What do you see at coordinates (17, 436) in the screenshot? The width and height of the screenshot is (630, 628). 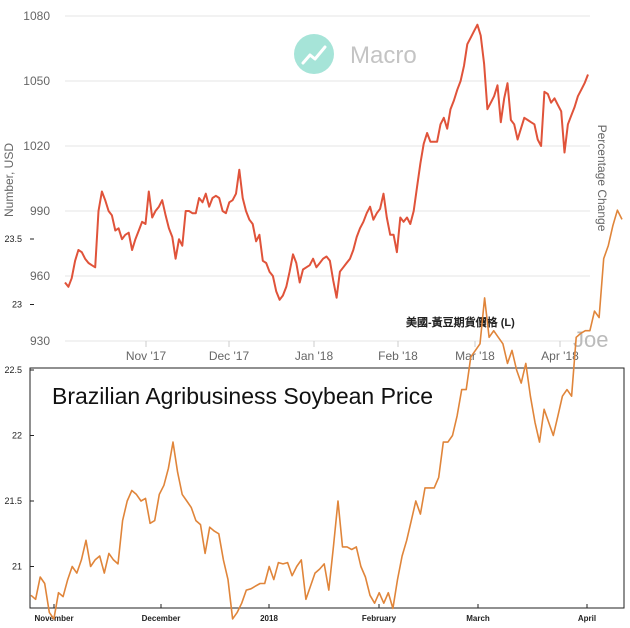 I see `chart2-y-tick-label: 22` at bounding box center [17, 436].